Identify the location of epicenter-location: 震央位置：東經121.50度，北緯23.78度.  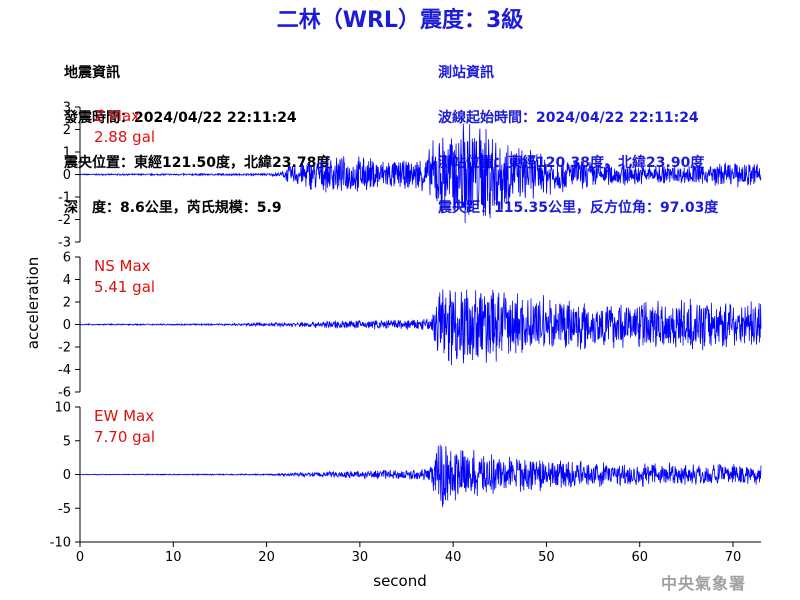
(197, 163).